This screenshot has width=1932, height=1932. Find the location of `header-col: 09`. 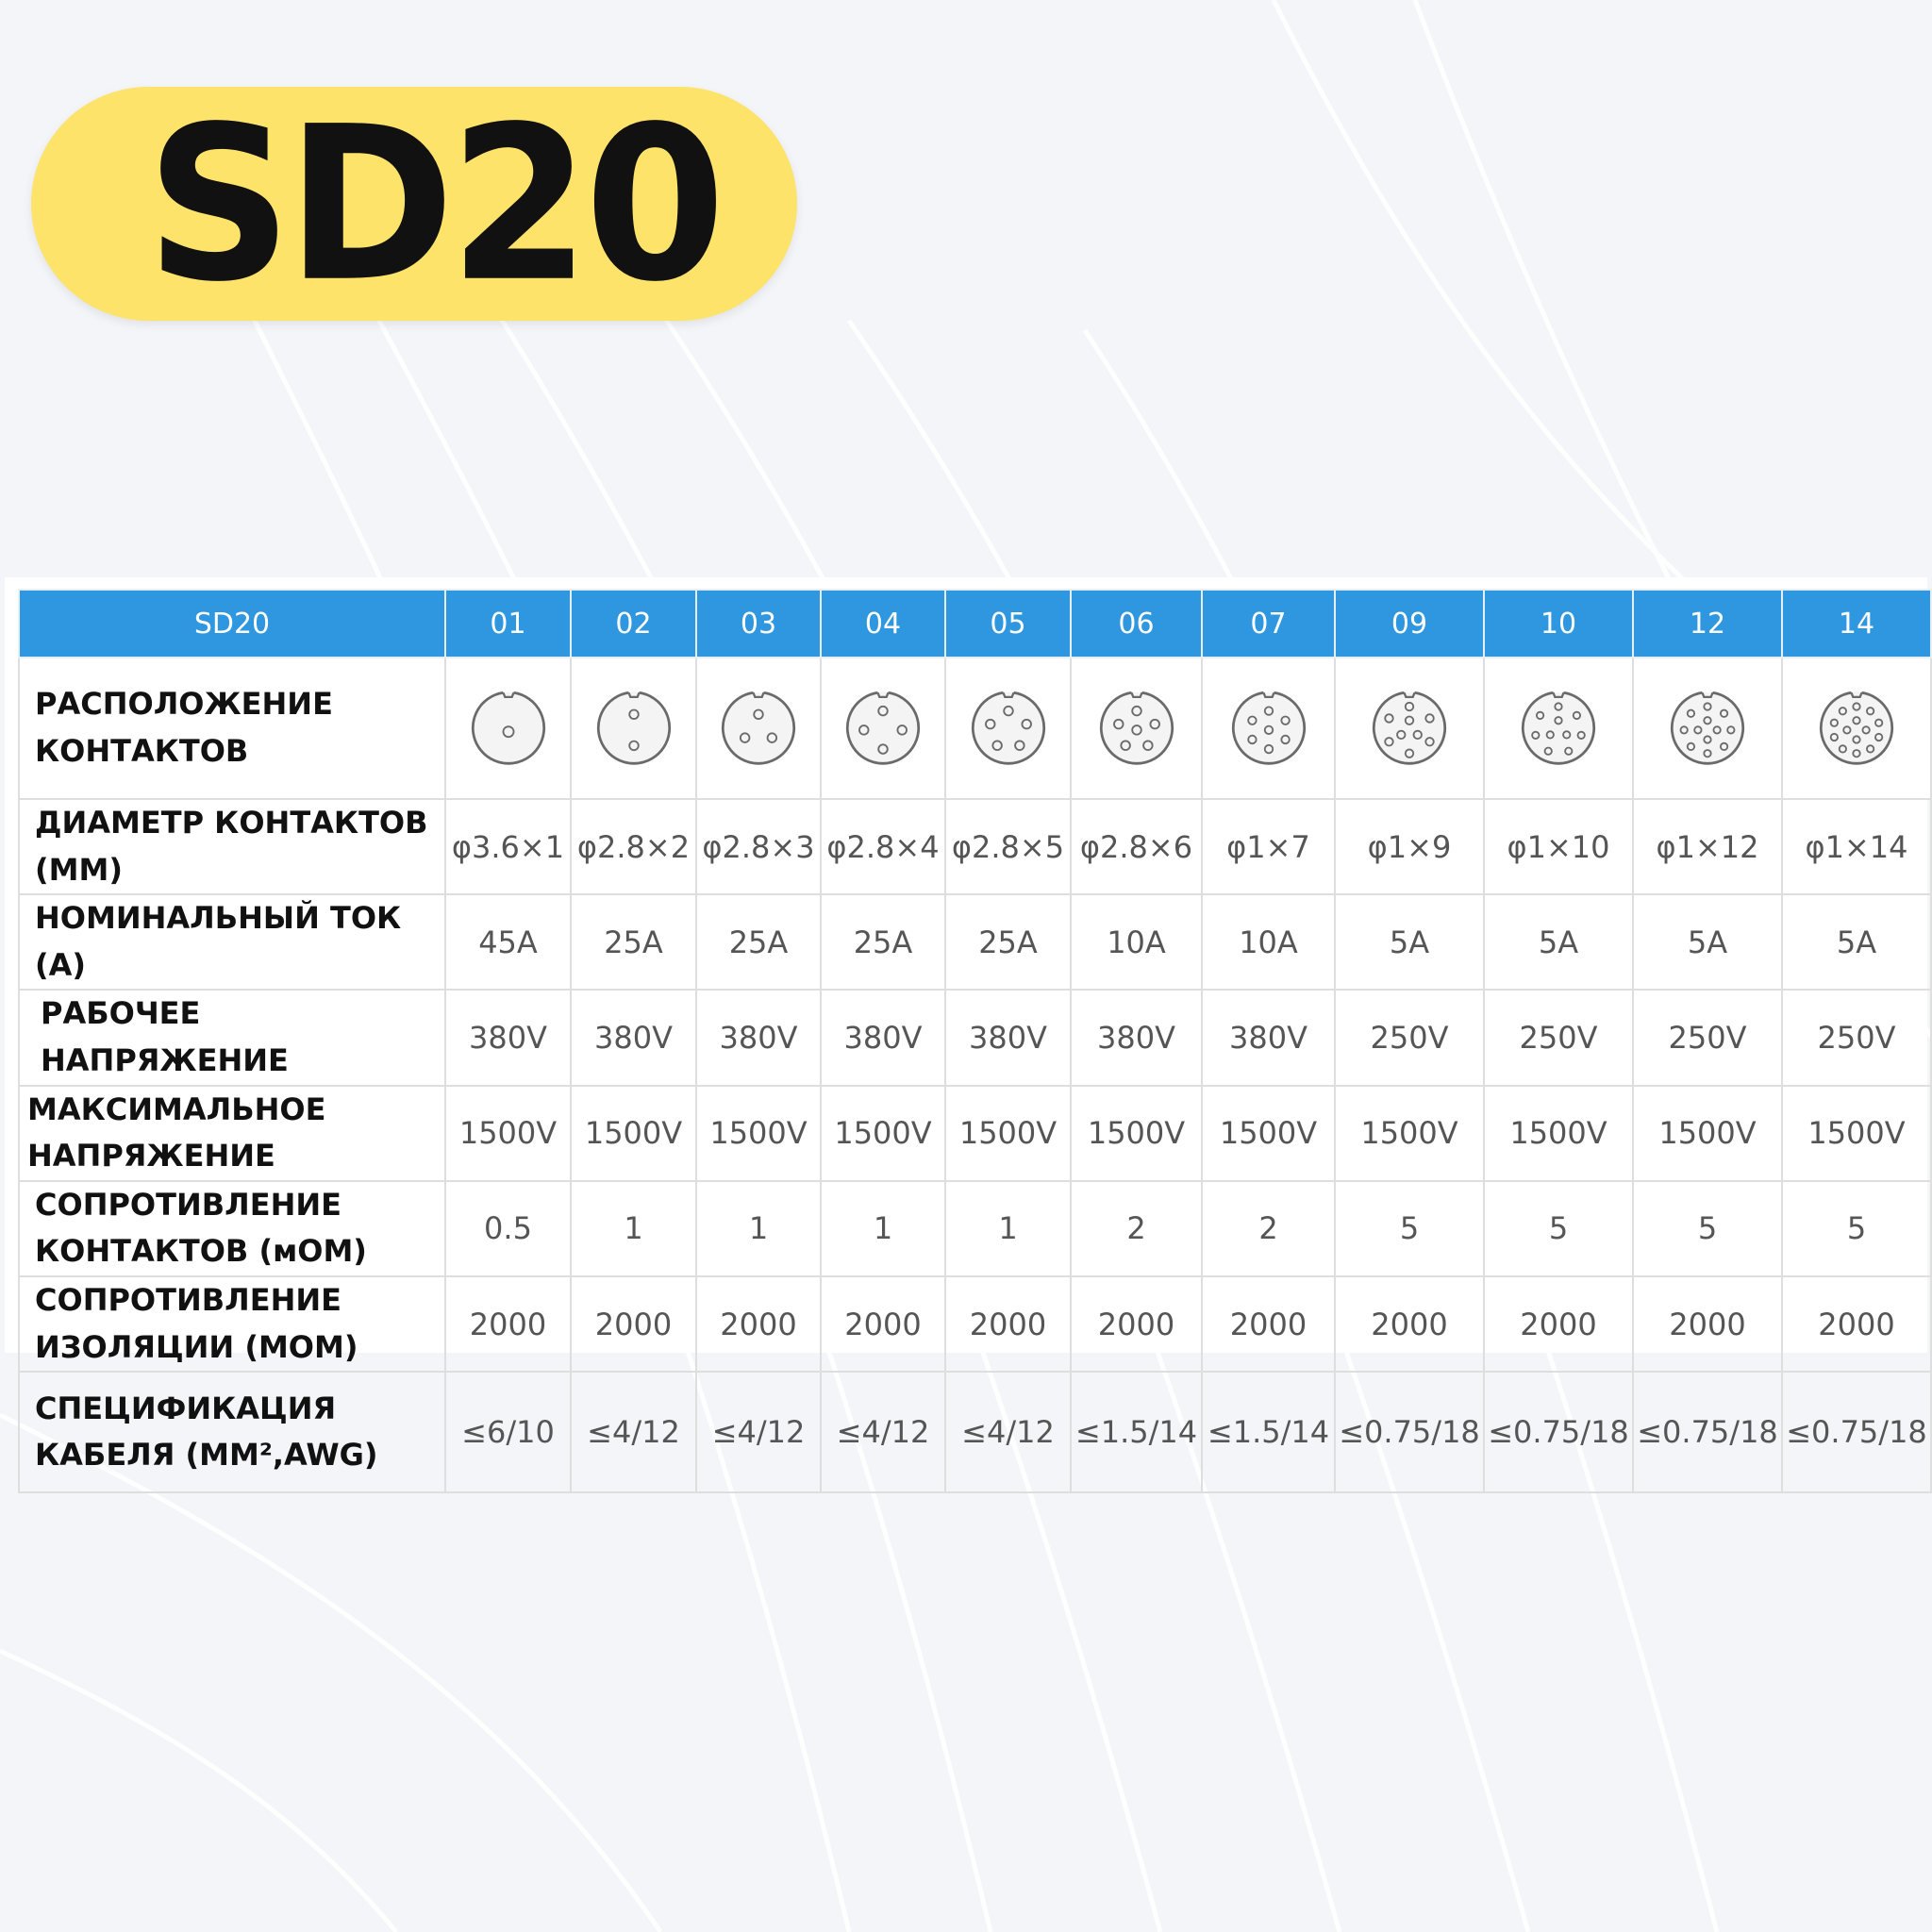

header-col: 09 is located at coordinates (1410, 623).